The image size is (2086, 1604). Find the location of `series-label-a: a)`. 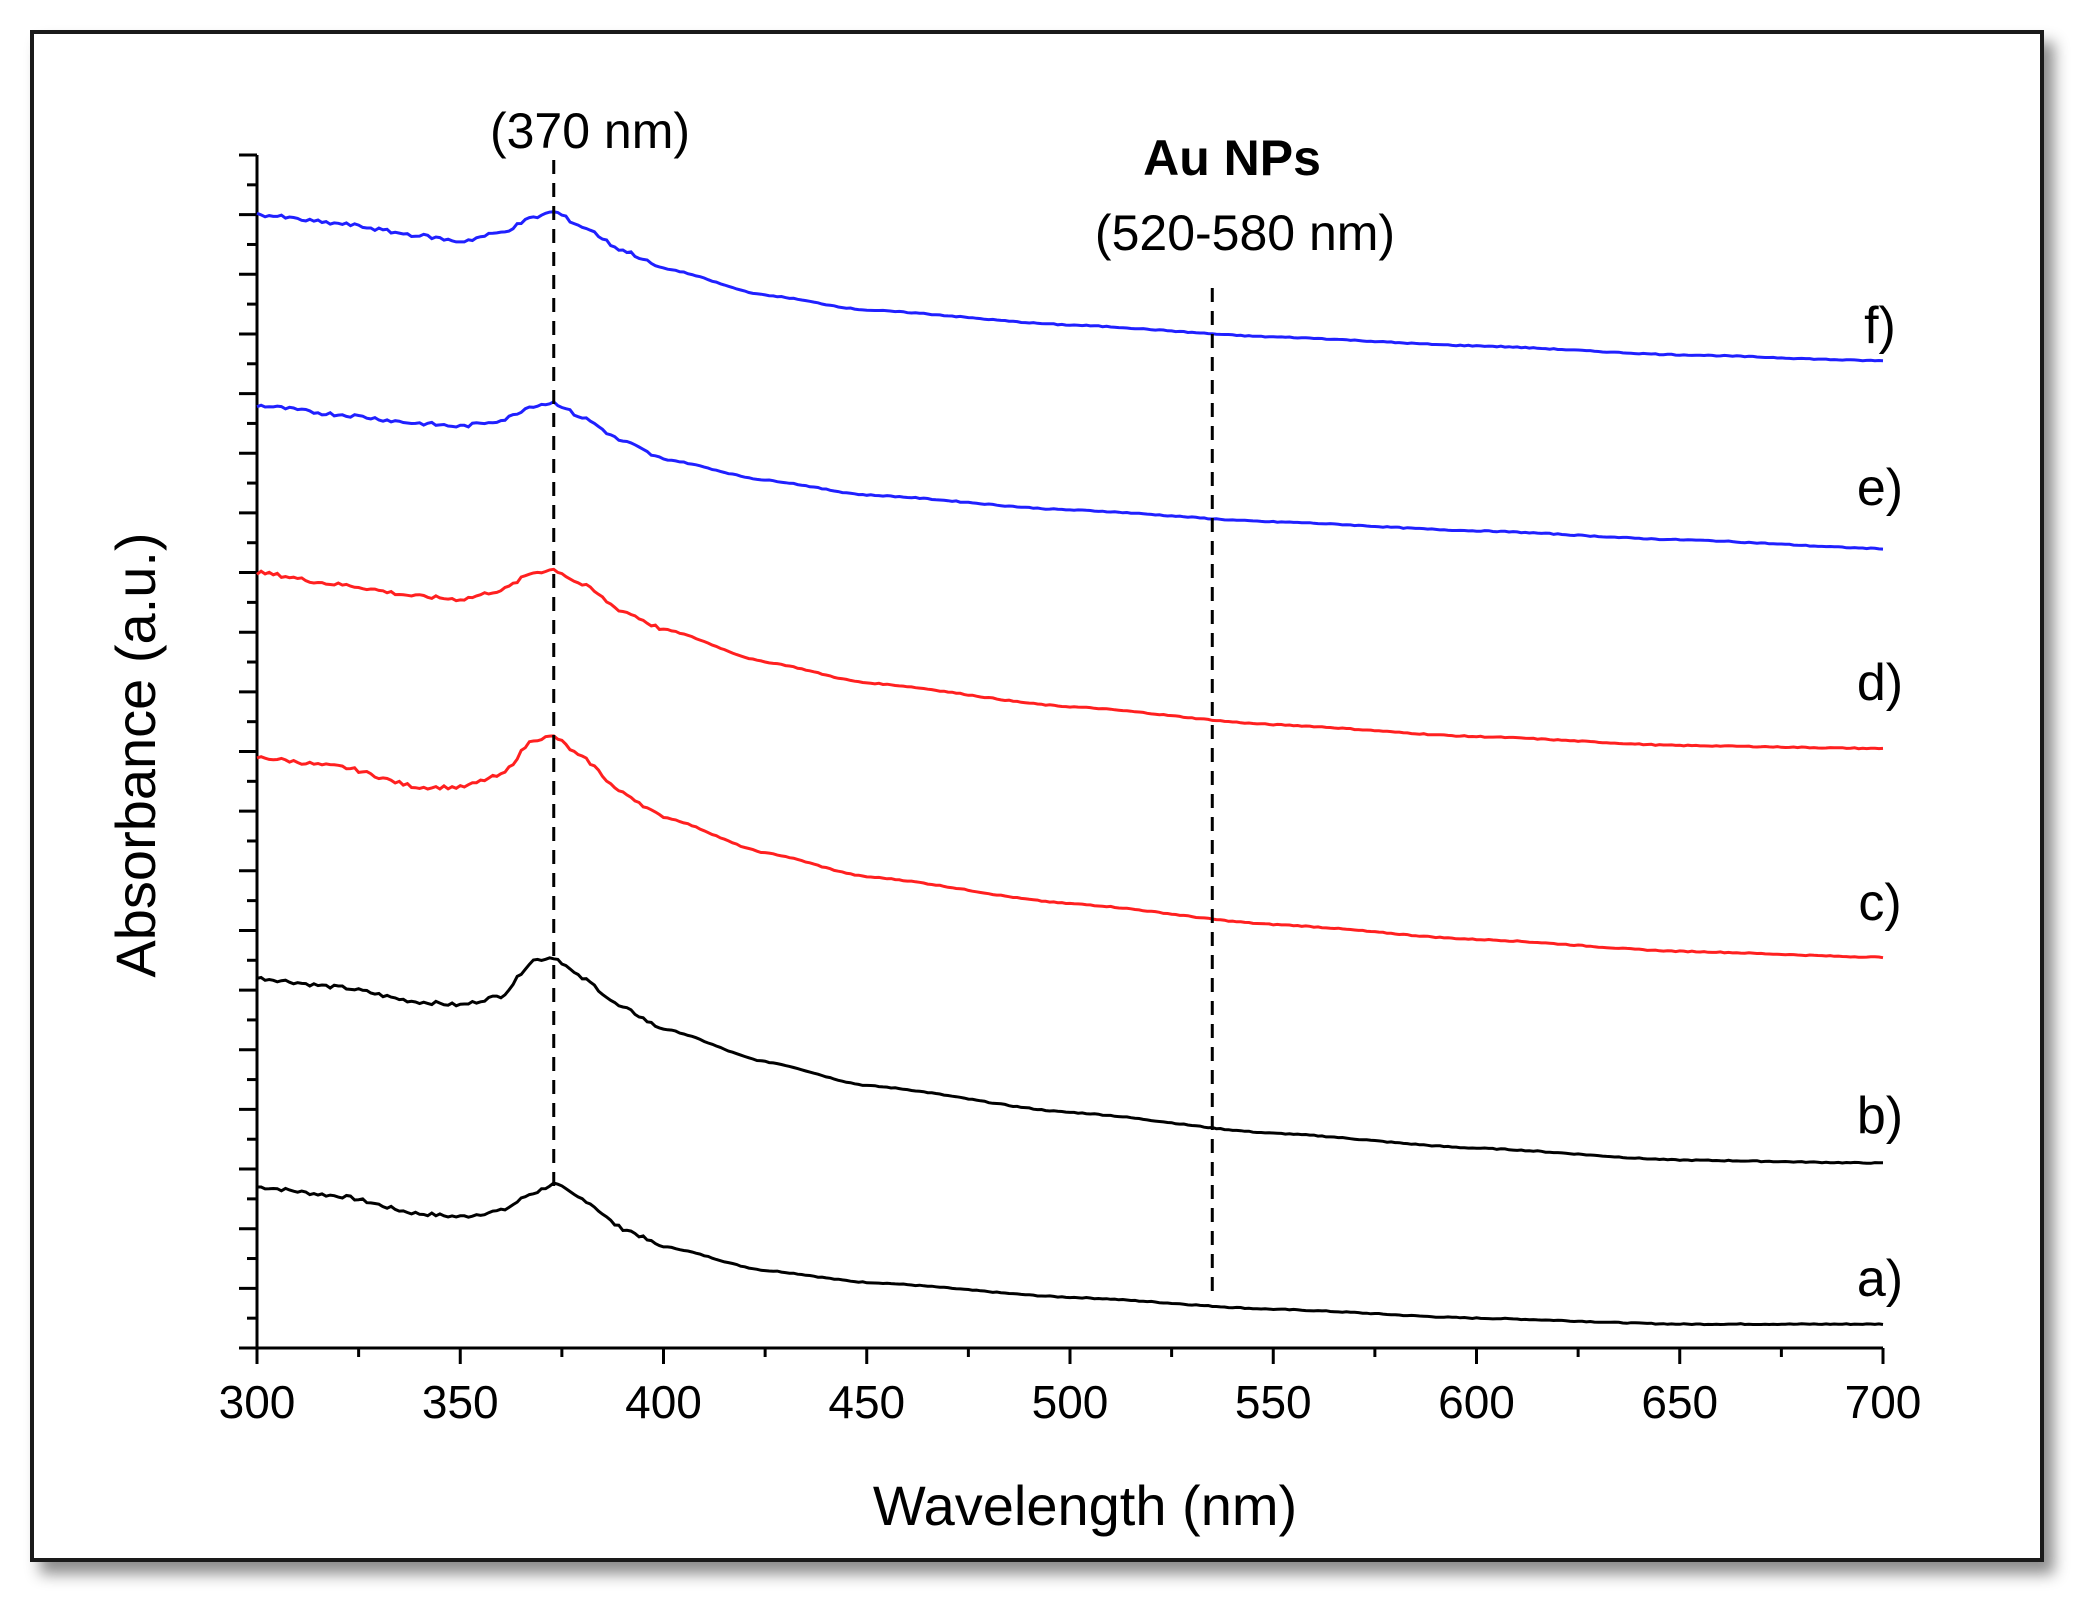

series-label-a: a) is located at coordinates (1880, 1279).